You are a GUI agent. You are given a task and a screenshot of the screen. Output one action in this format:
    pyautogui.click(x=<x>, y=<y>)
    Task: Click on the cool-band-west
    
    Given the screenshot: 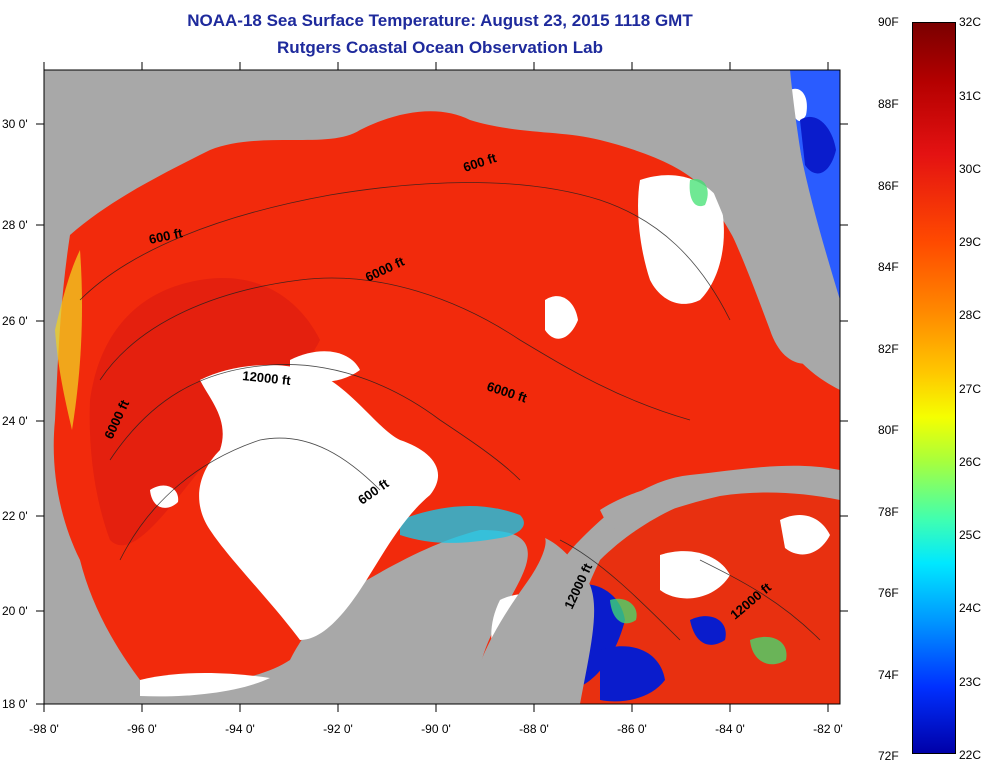 What is the action you would take?
    pyautogui.click(x=69, y=340)
    